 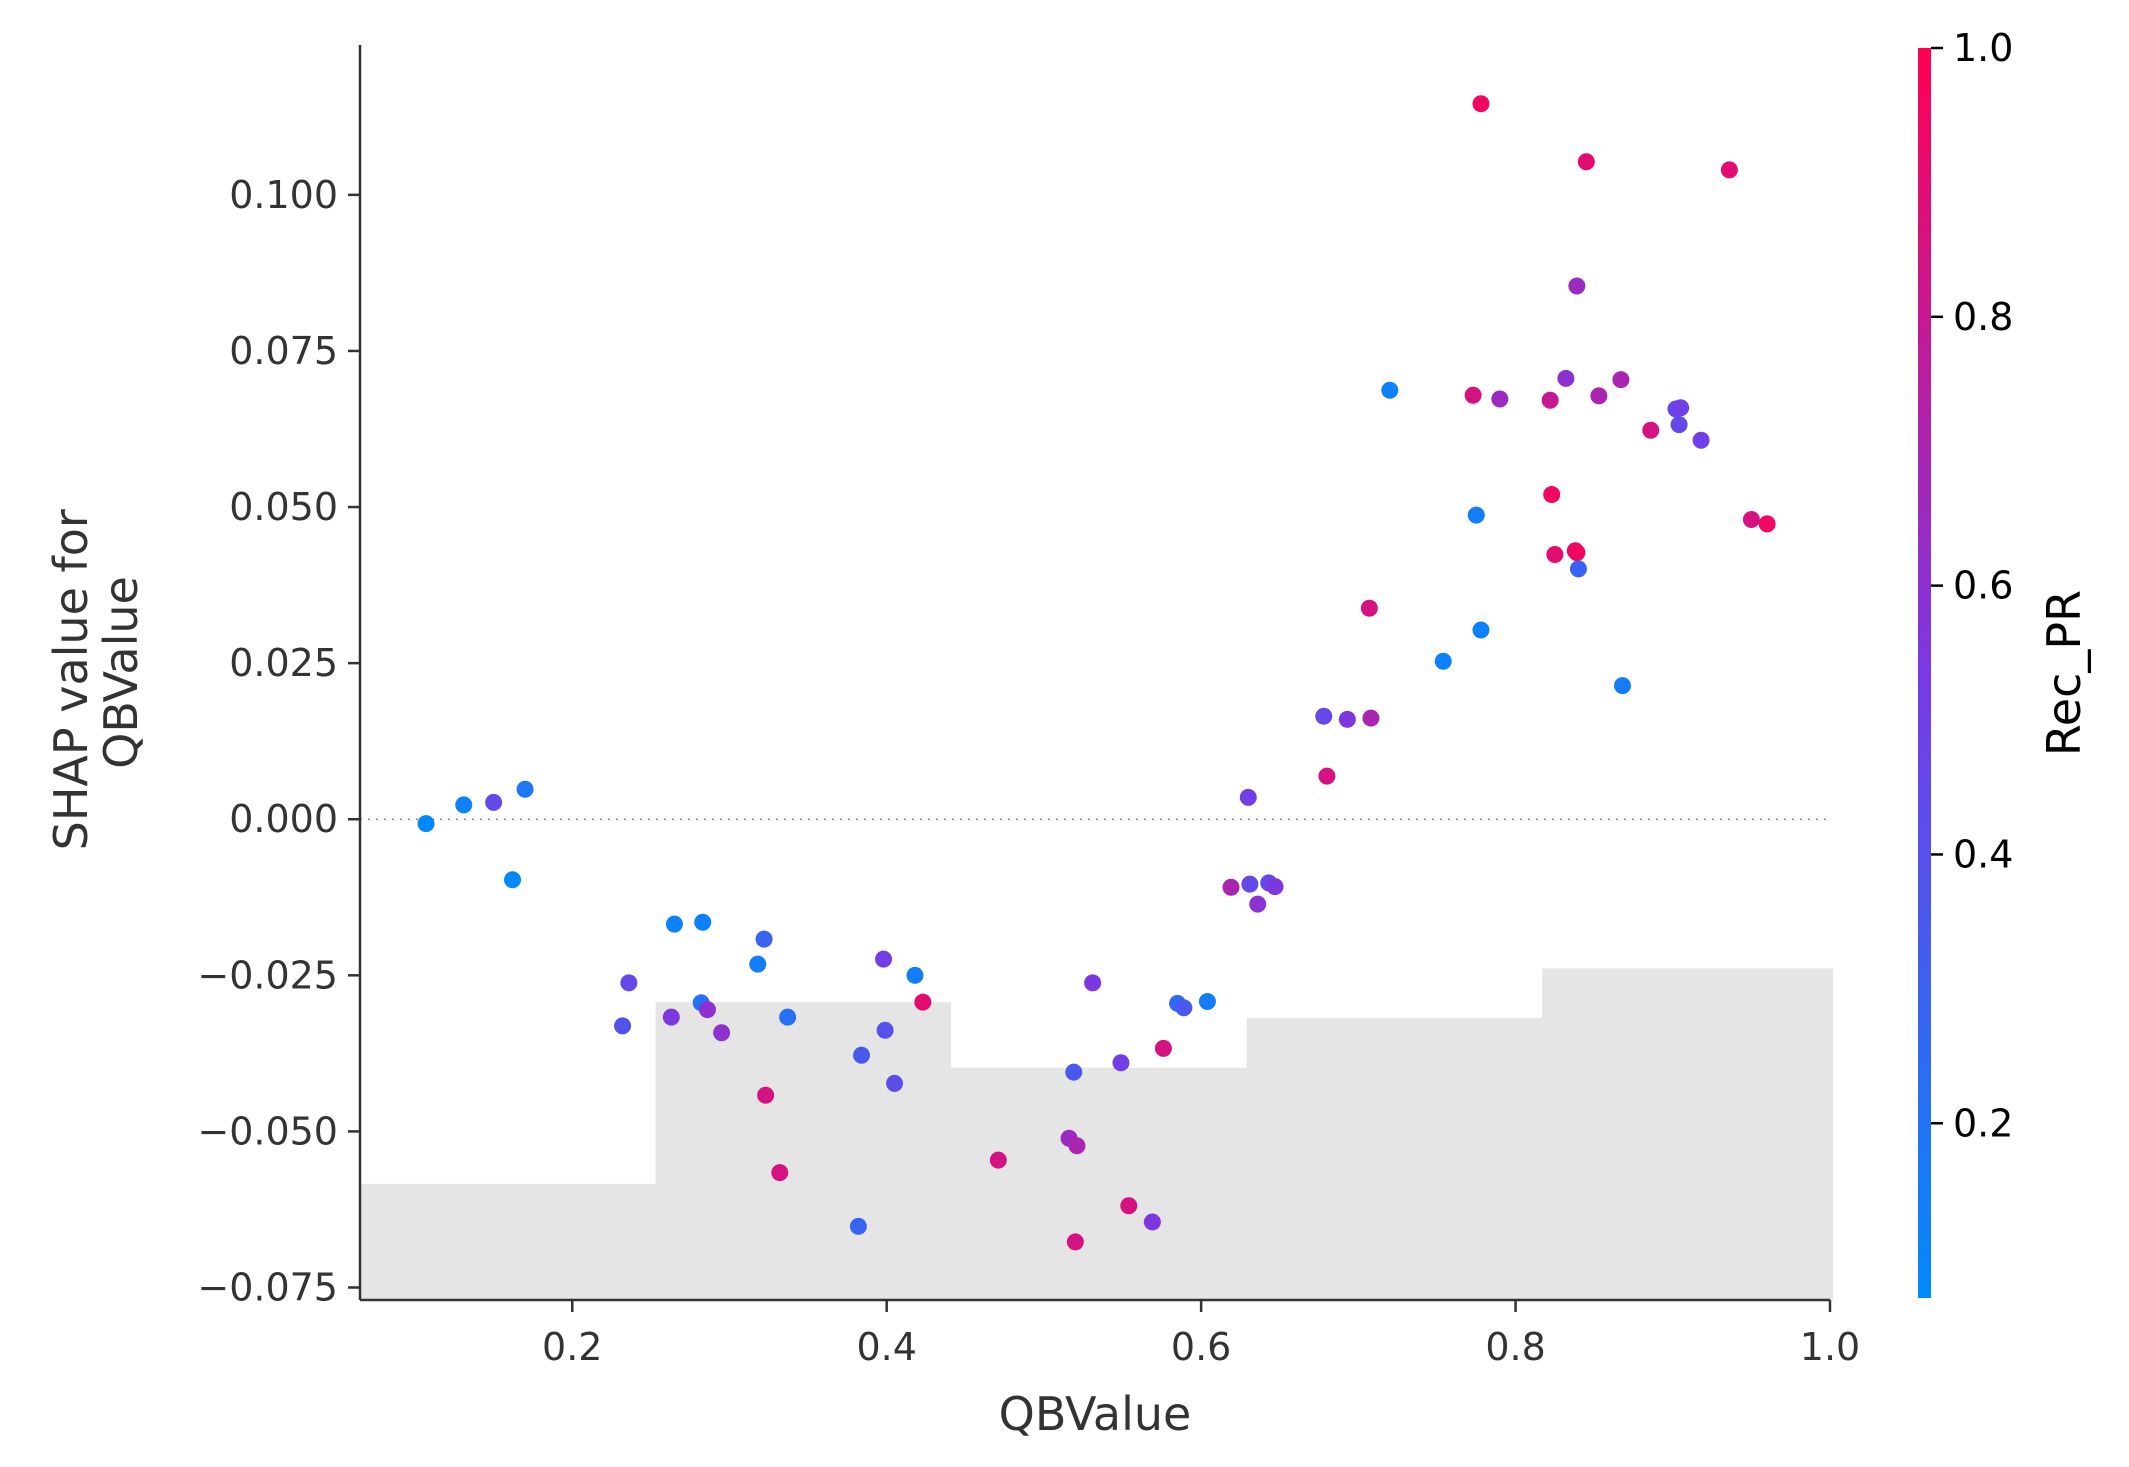 What do you see at coordinates (283, 507) in the screenshot?
I see `y-tick-label-5: 0.050` at bounding box center [283, 507].